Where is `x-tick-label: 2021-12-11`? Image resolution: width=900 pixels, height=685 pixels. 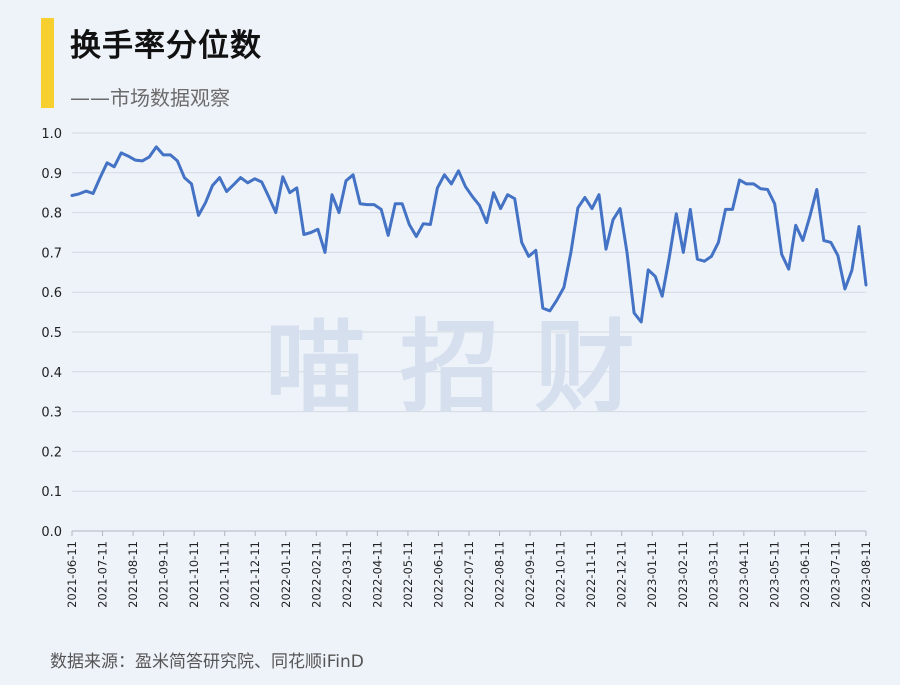
x-tick-label: 2021-12-11 is located at coordinates (255, 574).